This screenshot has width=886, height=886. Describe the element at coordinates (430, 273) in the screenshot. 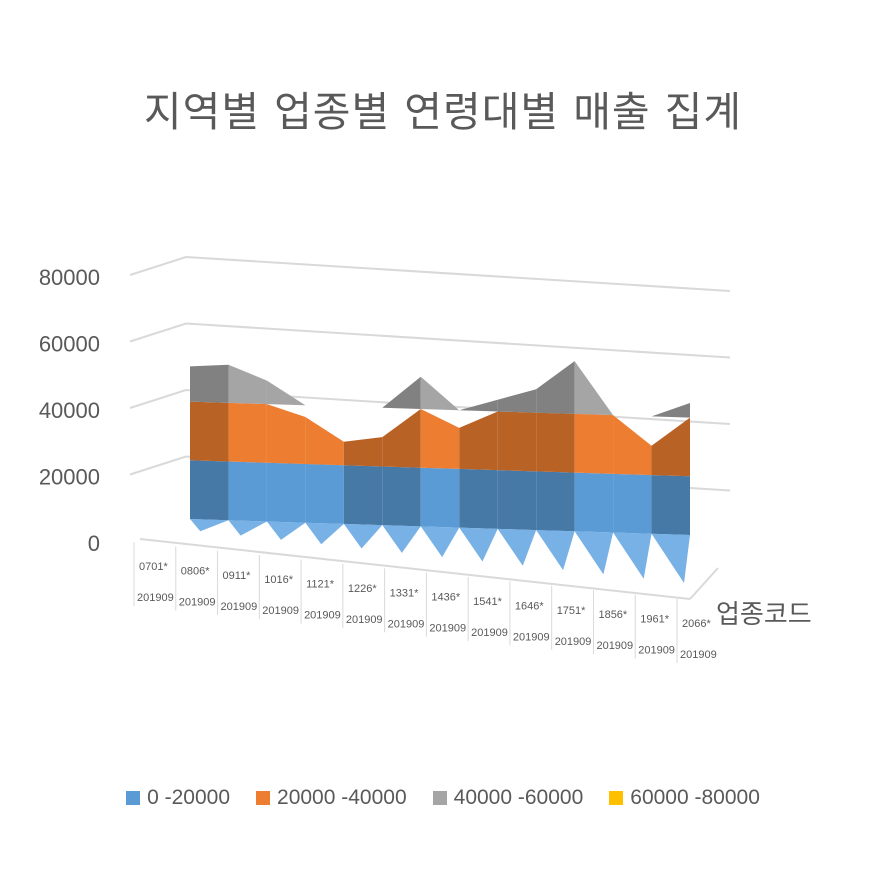

I see `gridline` at that location.